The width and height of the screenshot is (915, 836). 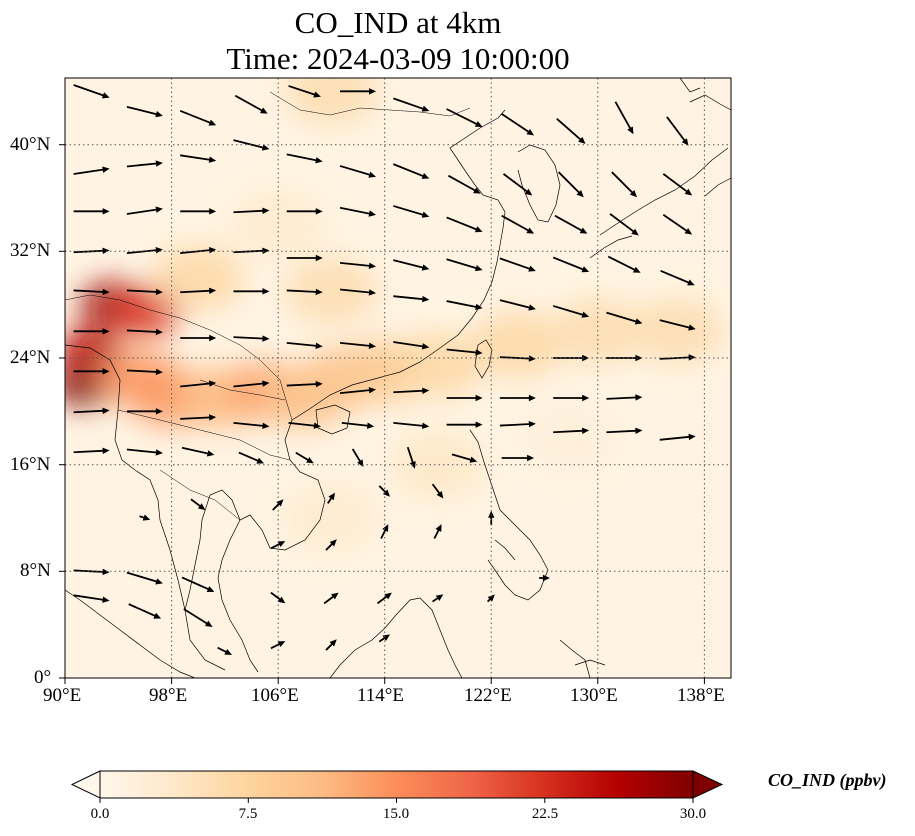 I want to click on coastline-philippines, so click(x=509, y=515).